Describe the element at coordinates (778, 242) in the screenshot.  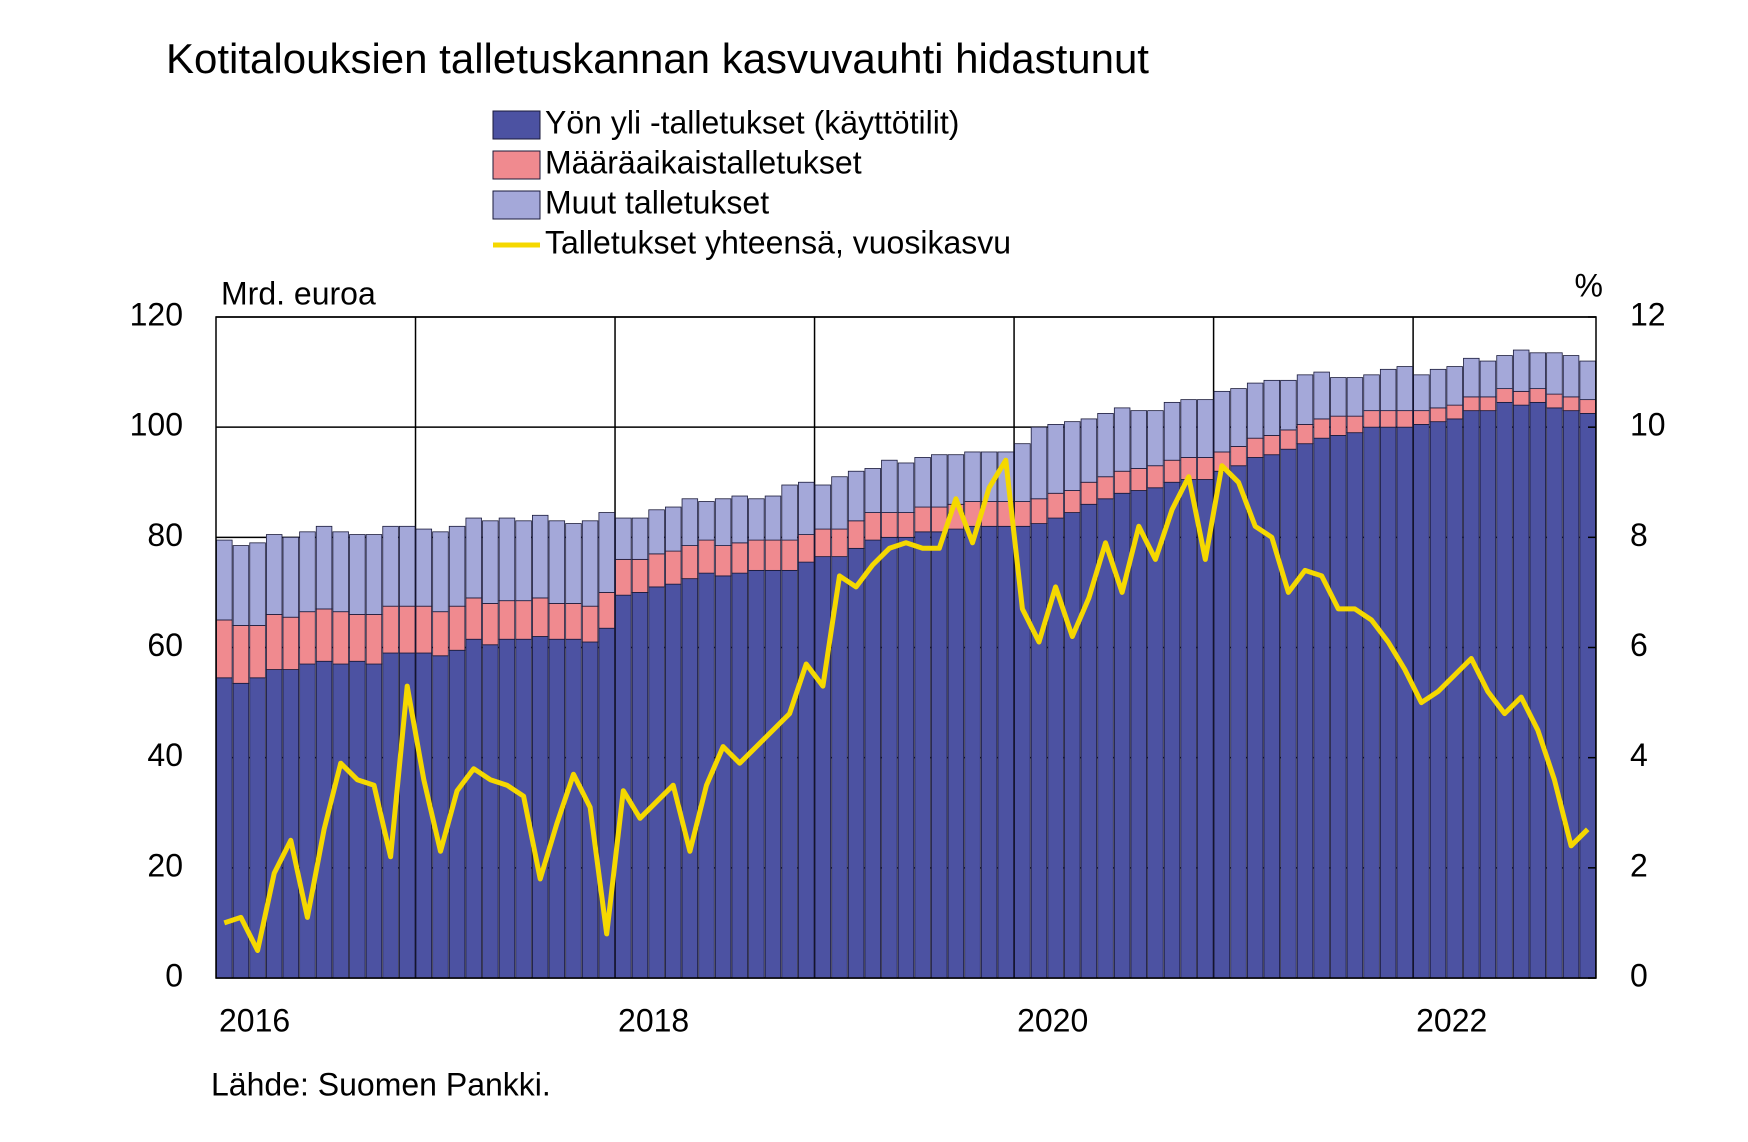
I see `legend-label: Talletukset yhteensä, vuosikasvu` at that location.